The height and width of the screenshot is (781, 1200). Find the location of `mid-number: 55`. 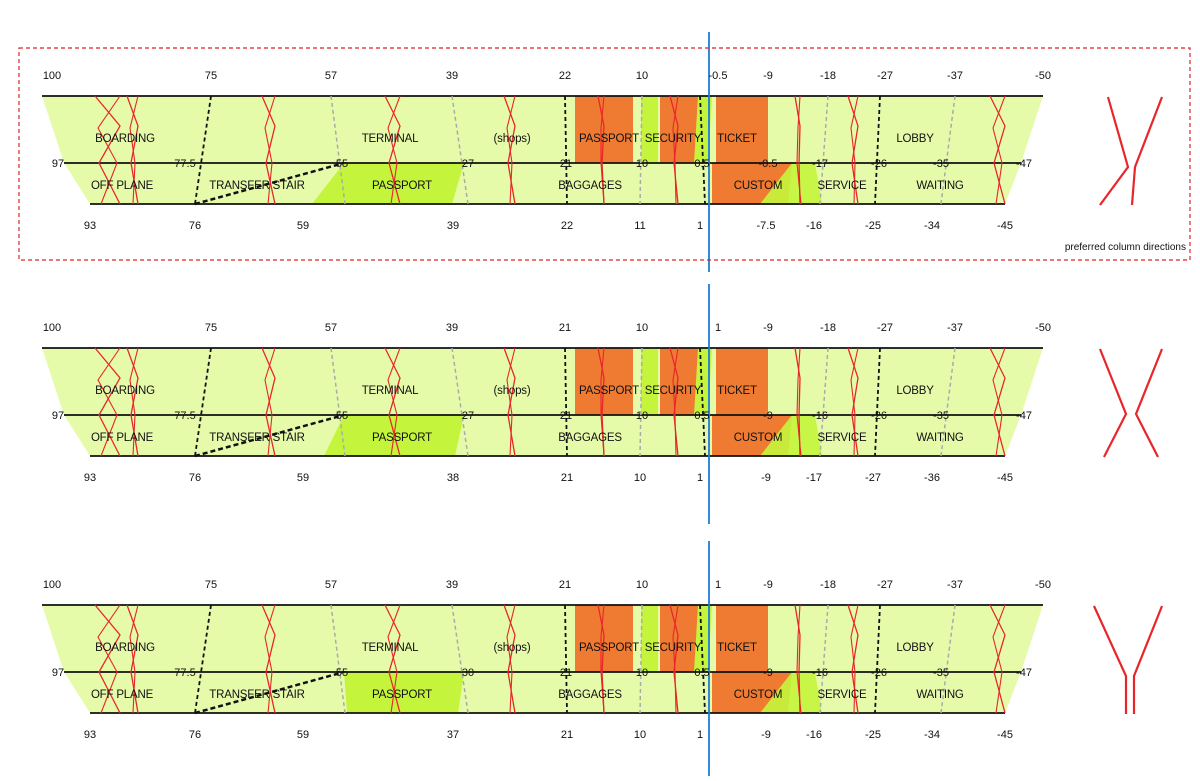

mid-number: 55 is located at coordinates (342, 416).